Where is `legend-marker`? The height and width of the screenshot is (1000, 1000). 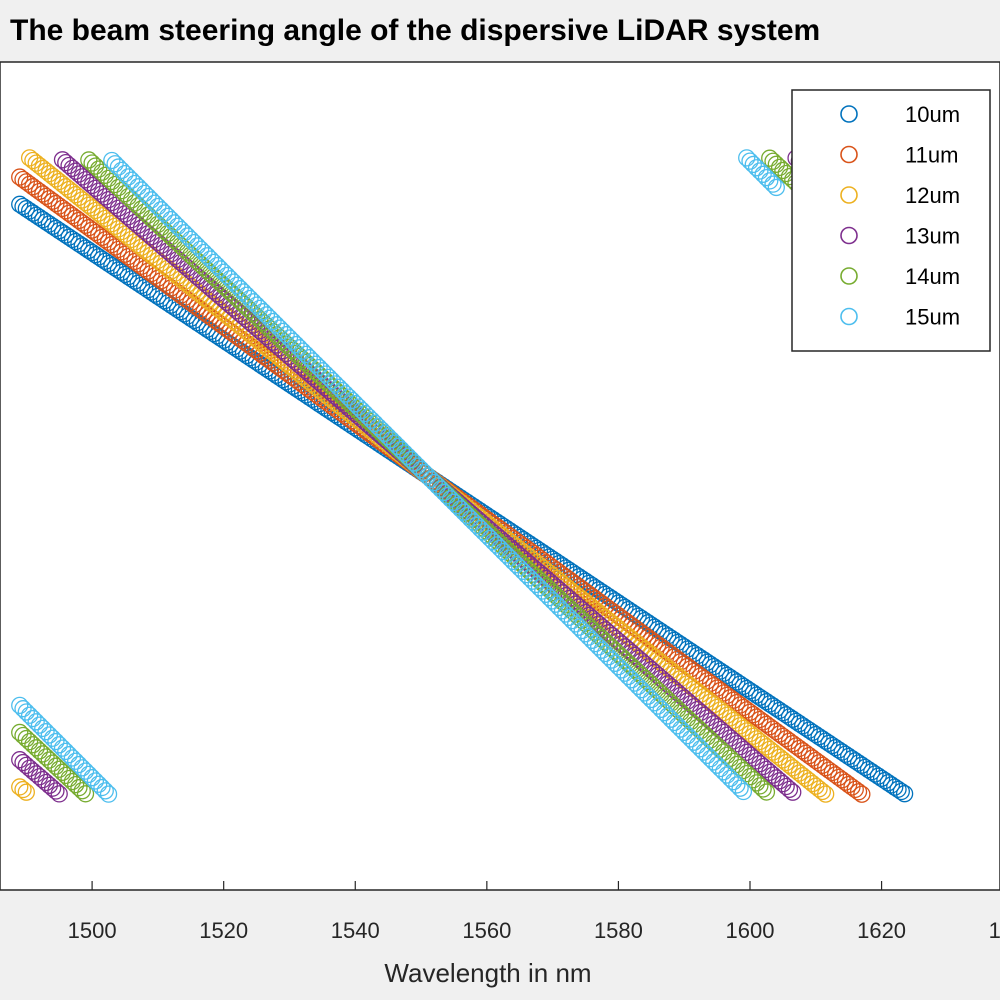 legend-marker is located at coordinates (849, 195).